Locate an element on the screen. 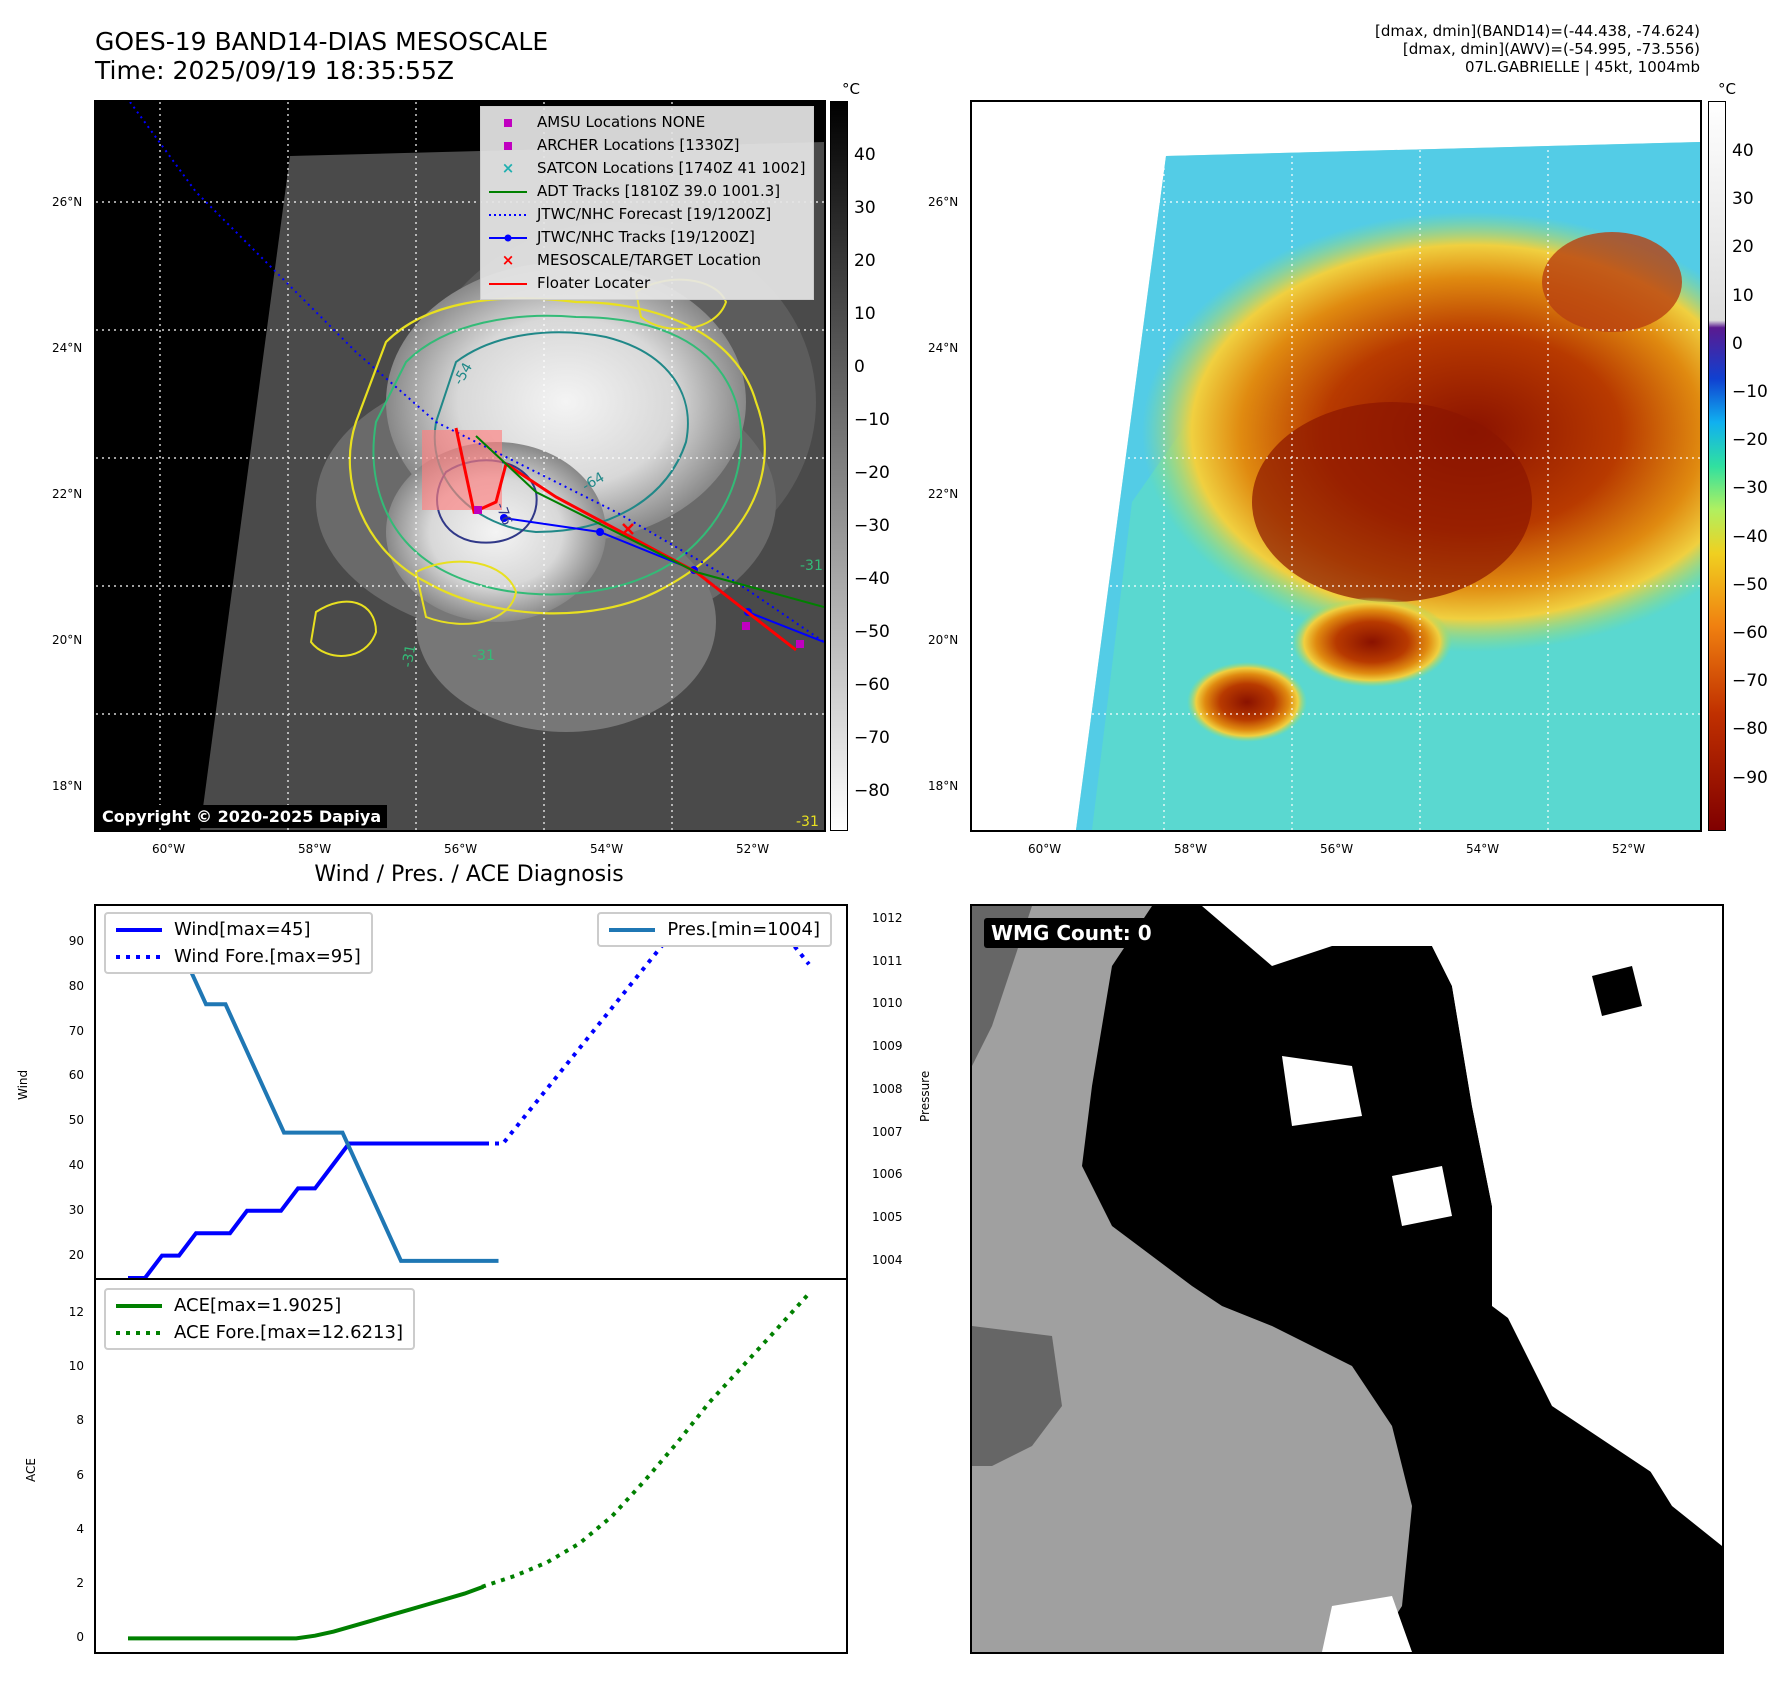 This screenshot has width=1788, height=1690. axis-tick-label: 1005 is located at coordinates (887, 1217).